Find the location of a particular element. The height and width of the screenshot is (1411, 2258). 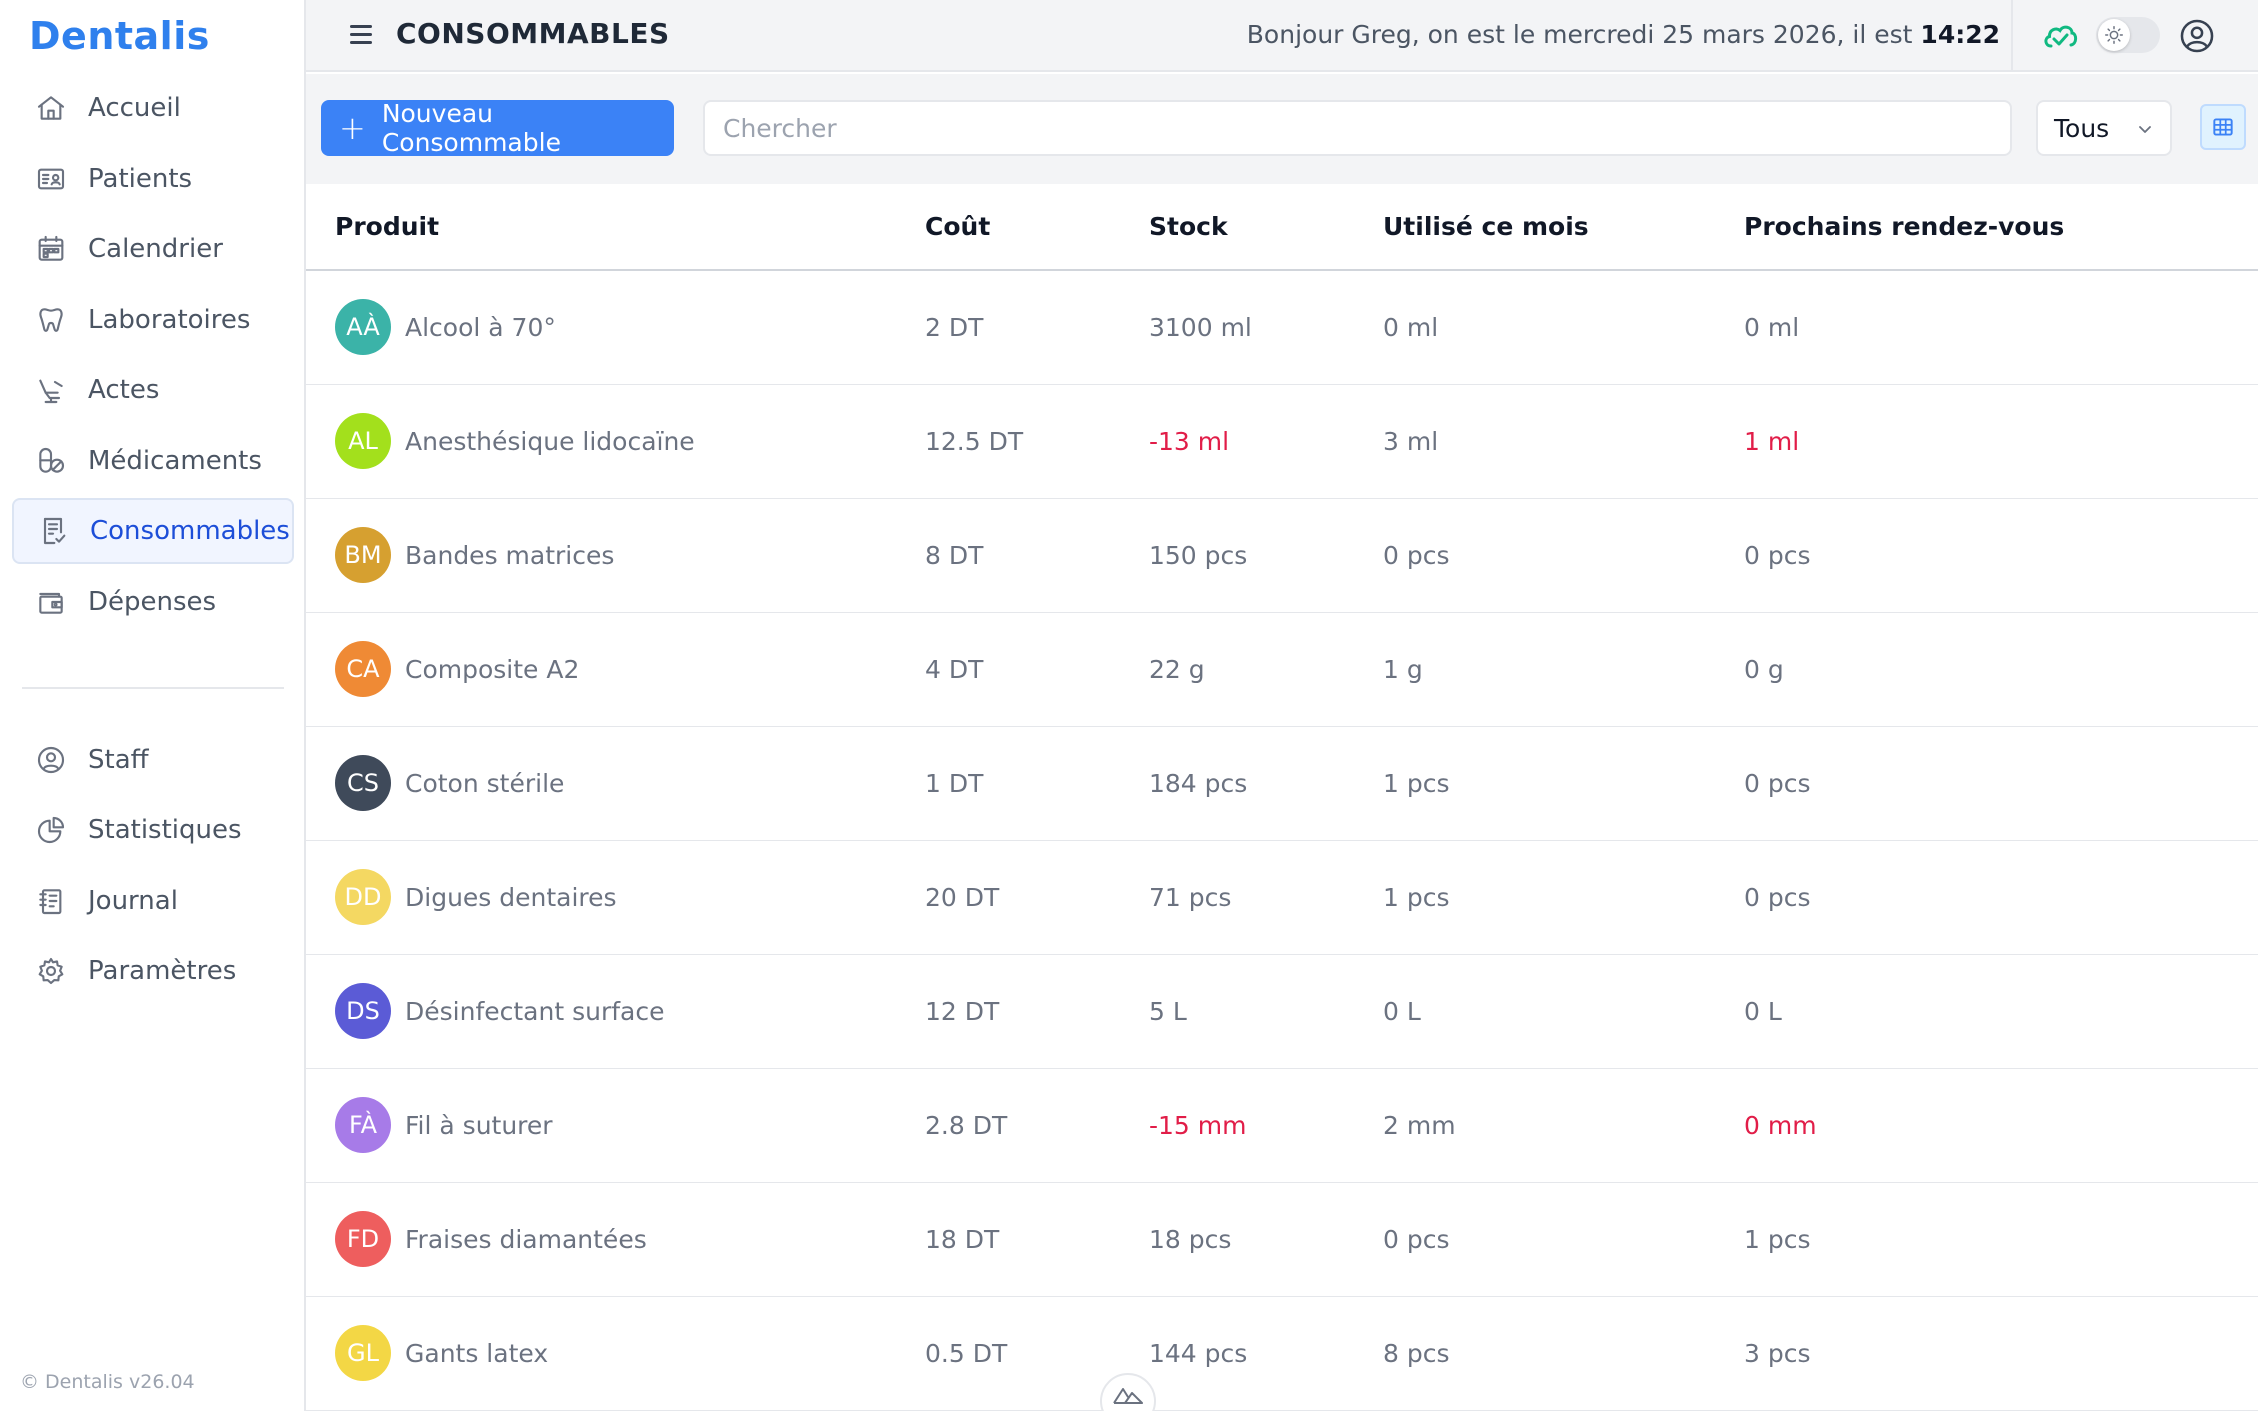

cloud-sync-icon is located at coordinates (2060, 36).